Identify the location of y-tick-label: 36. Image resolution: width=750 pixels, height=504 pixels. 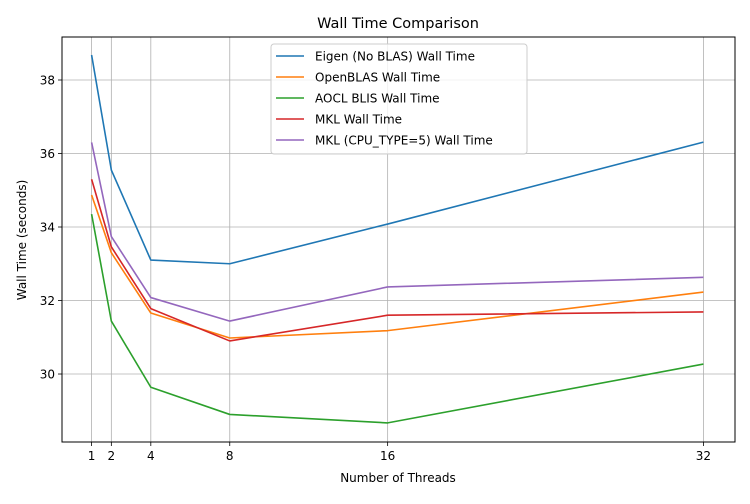
(47, 154).